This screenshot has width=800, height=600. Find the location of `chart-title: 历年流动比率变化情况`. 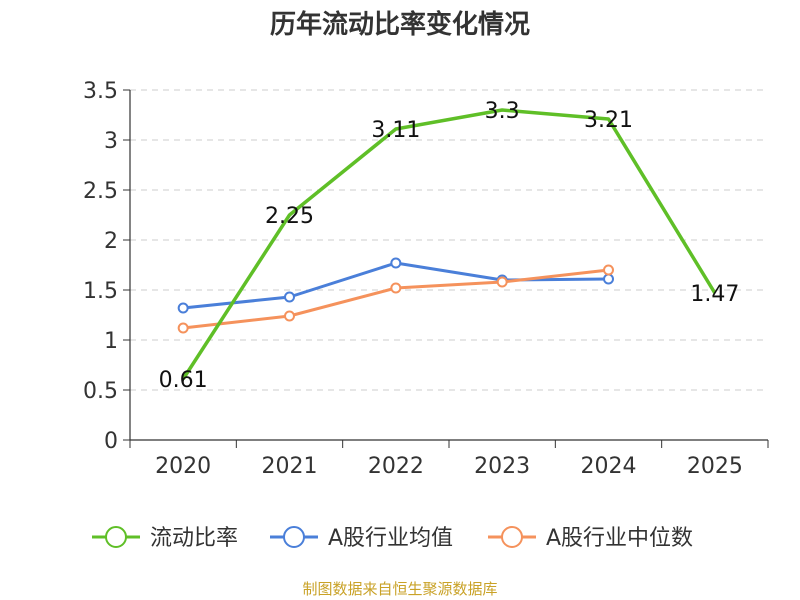

chart-title: 历年流动比率变化情况 is located at coordinates (399, 25).